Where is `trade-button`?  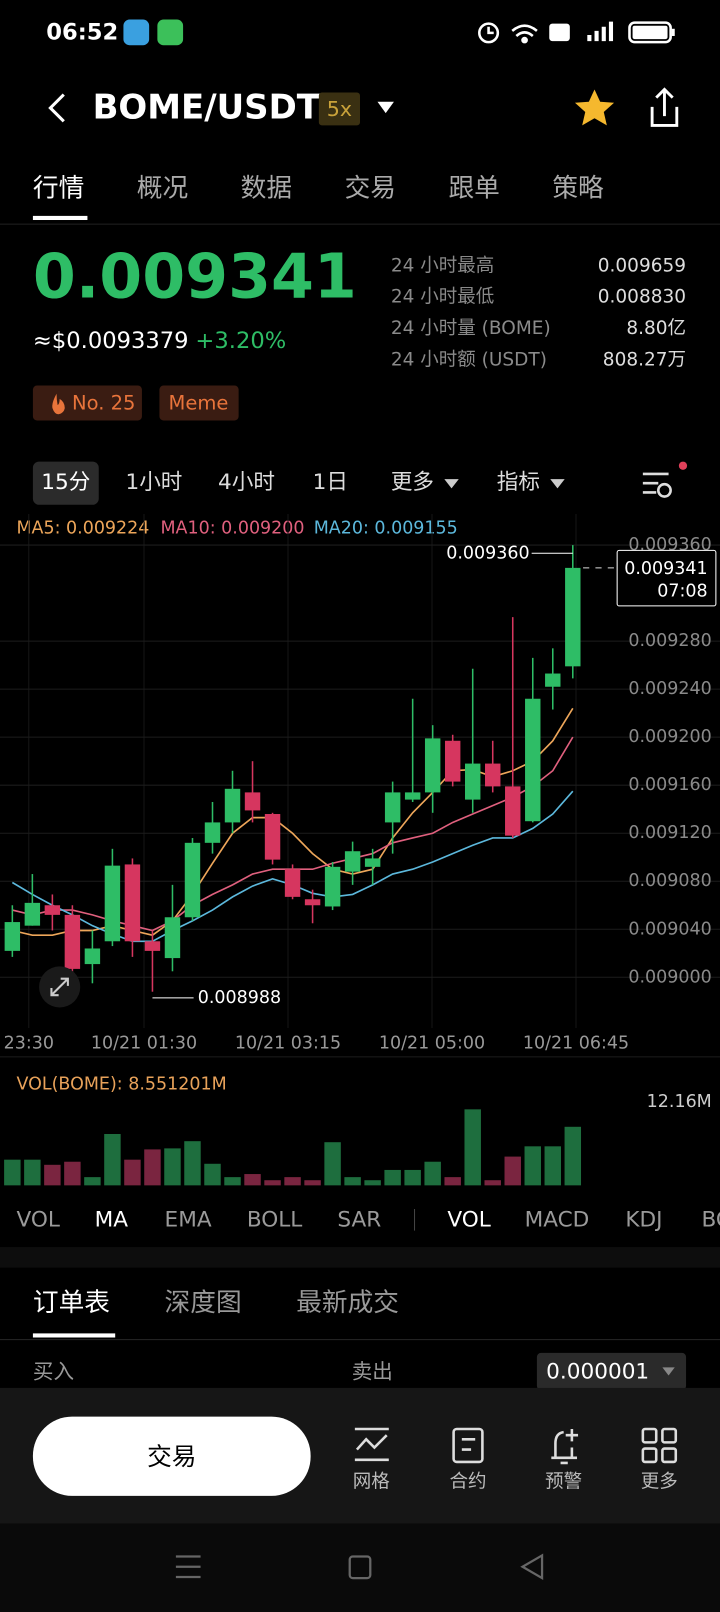
trade-button is located at coordinates (171, 1456).